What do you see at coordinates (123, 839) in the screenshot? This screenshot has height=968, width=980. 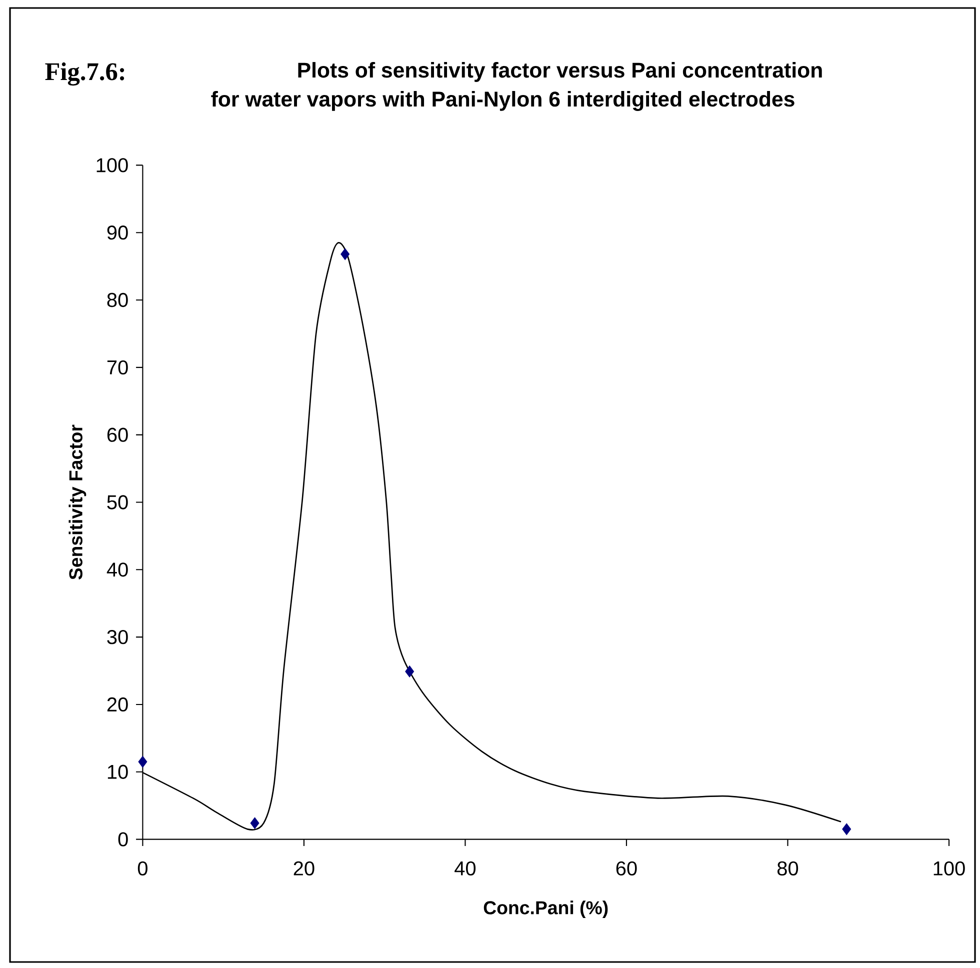 I see `y-tick-label: 0` at bounding box center [123, 839].